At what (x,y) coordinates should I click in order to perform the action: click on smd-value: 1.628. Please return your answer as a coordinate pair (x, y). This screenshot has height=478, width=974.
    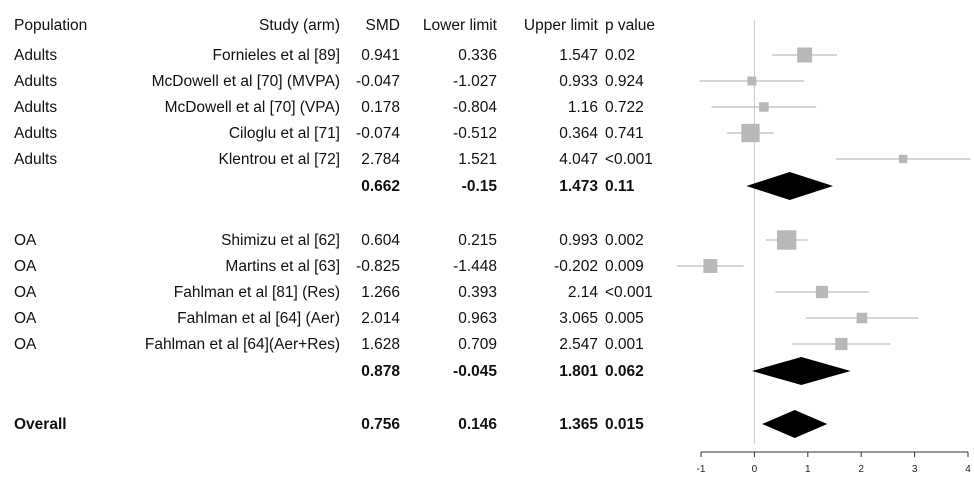
    Looking at the image, I should click on (380, 344).